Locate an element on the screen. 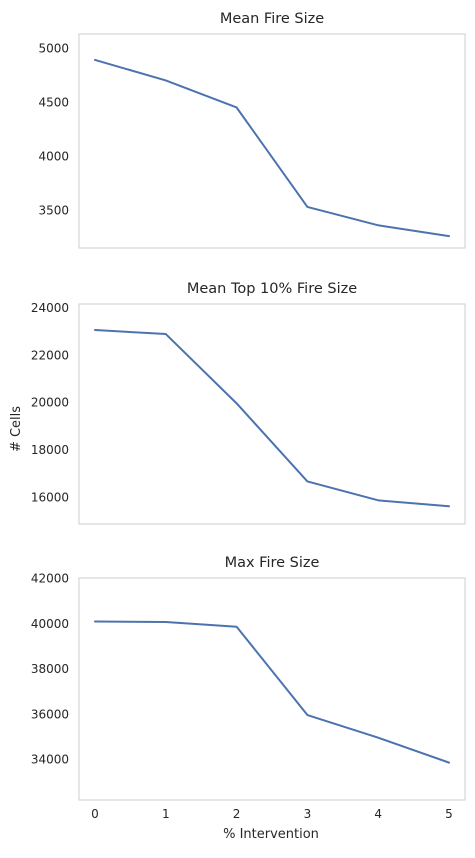 The image size is (475, 858). chart-title: Mean Fire Size is located at coordinates (272, 19).